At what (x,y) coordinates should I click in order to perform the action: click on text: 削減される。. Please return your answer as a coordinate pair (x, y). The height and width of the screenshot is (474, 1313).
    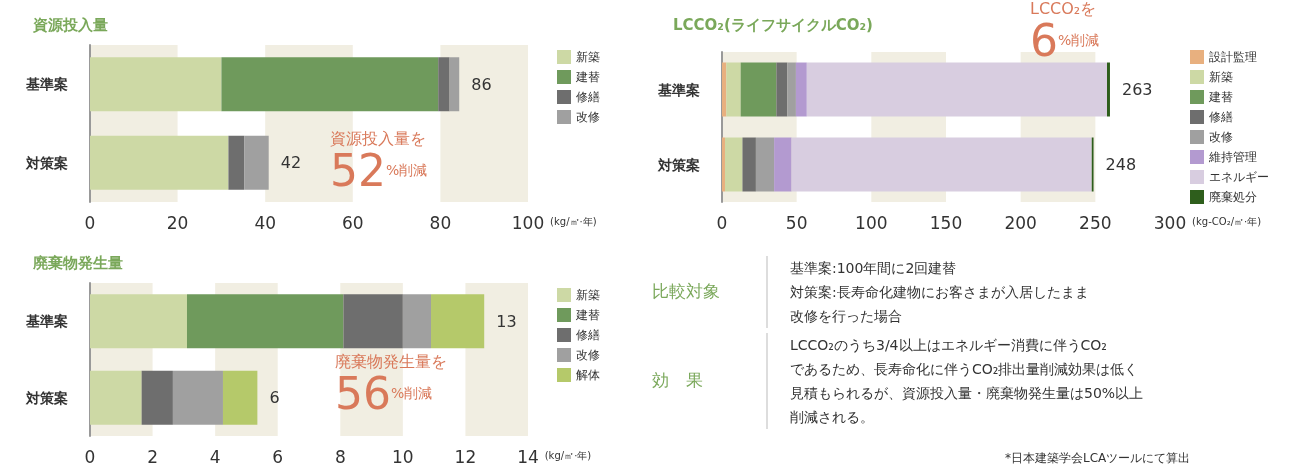
    Looking at the image, I should click on (832, 417).